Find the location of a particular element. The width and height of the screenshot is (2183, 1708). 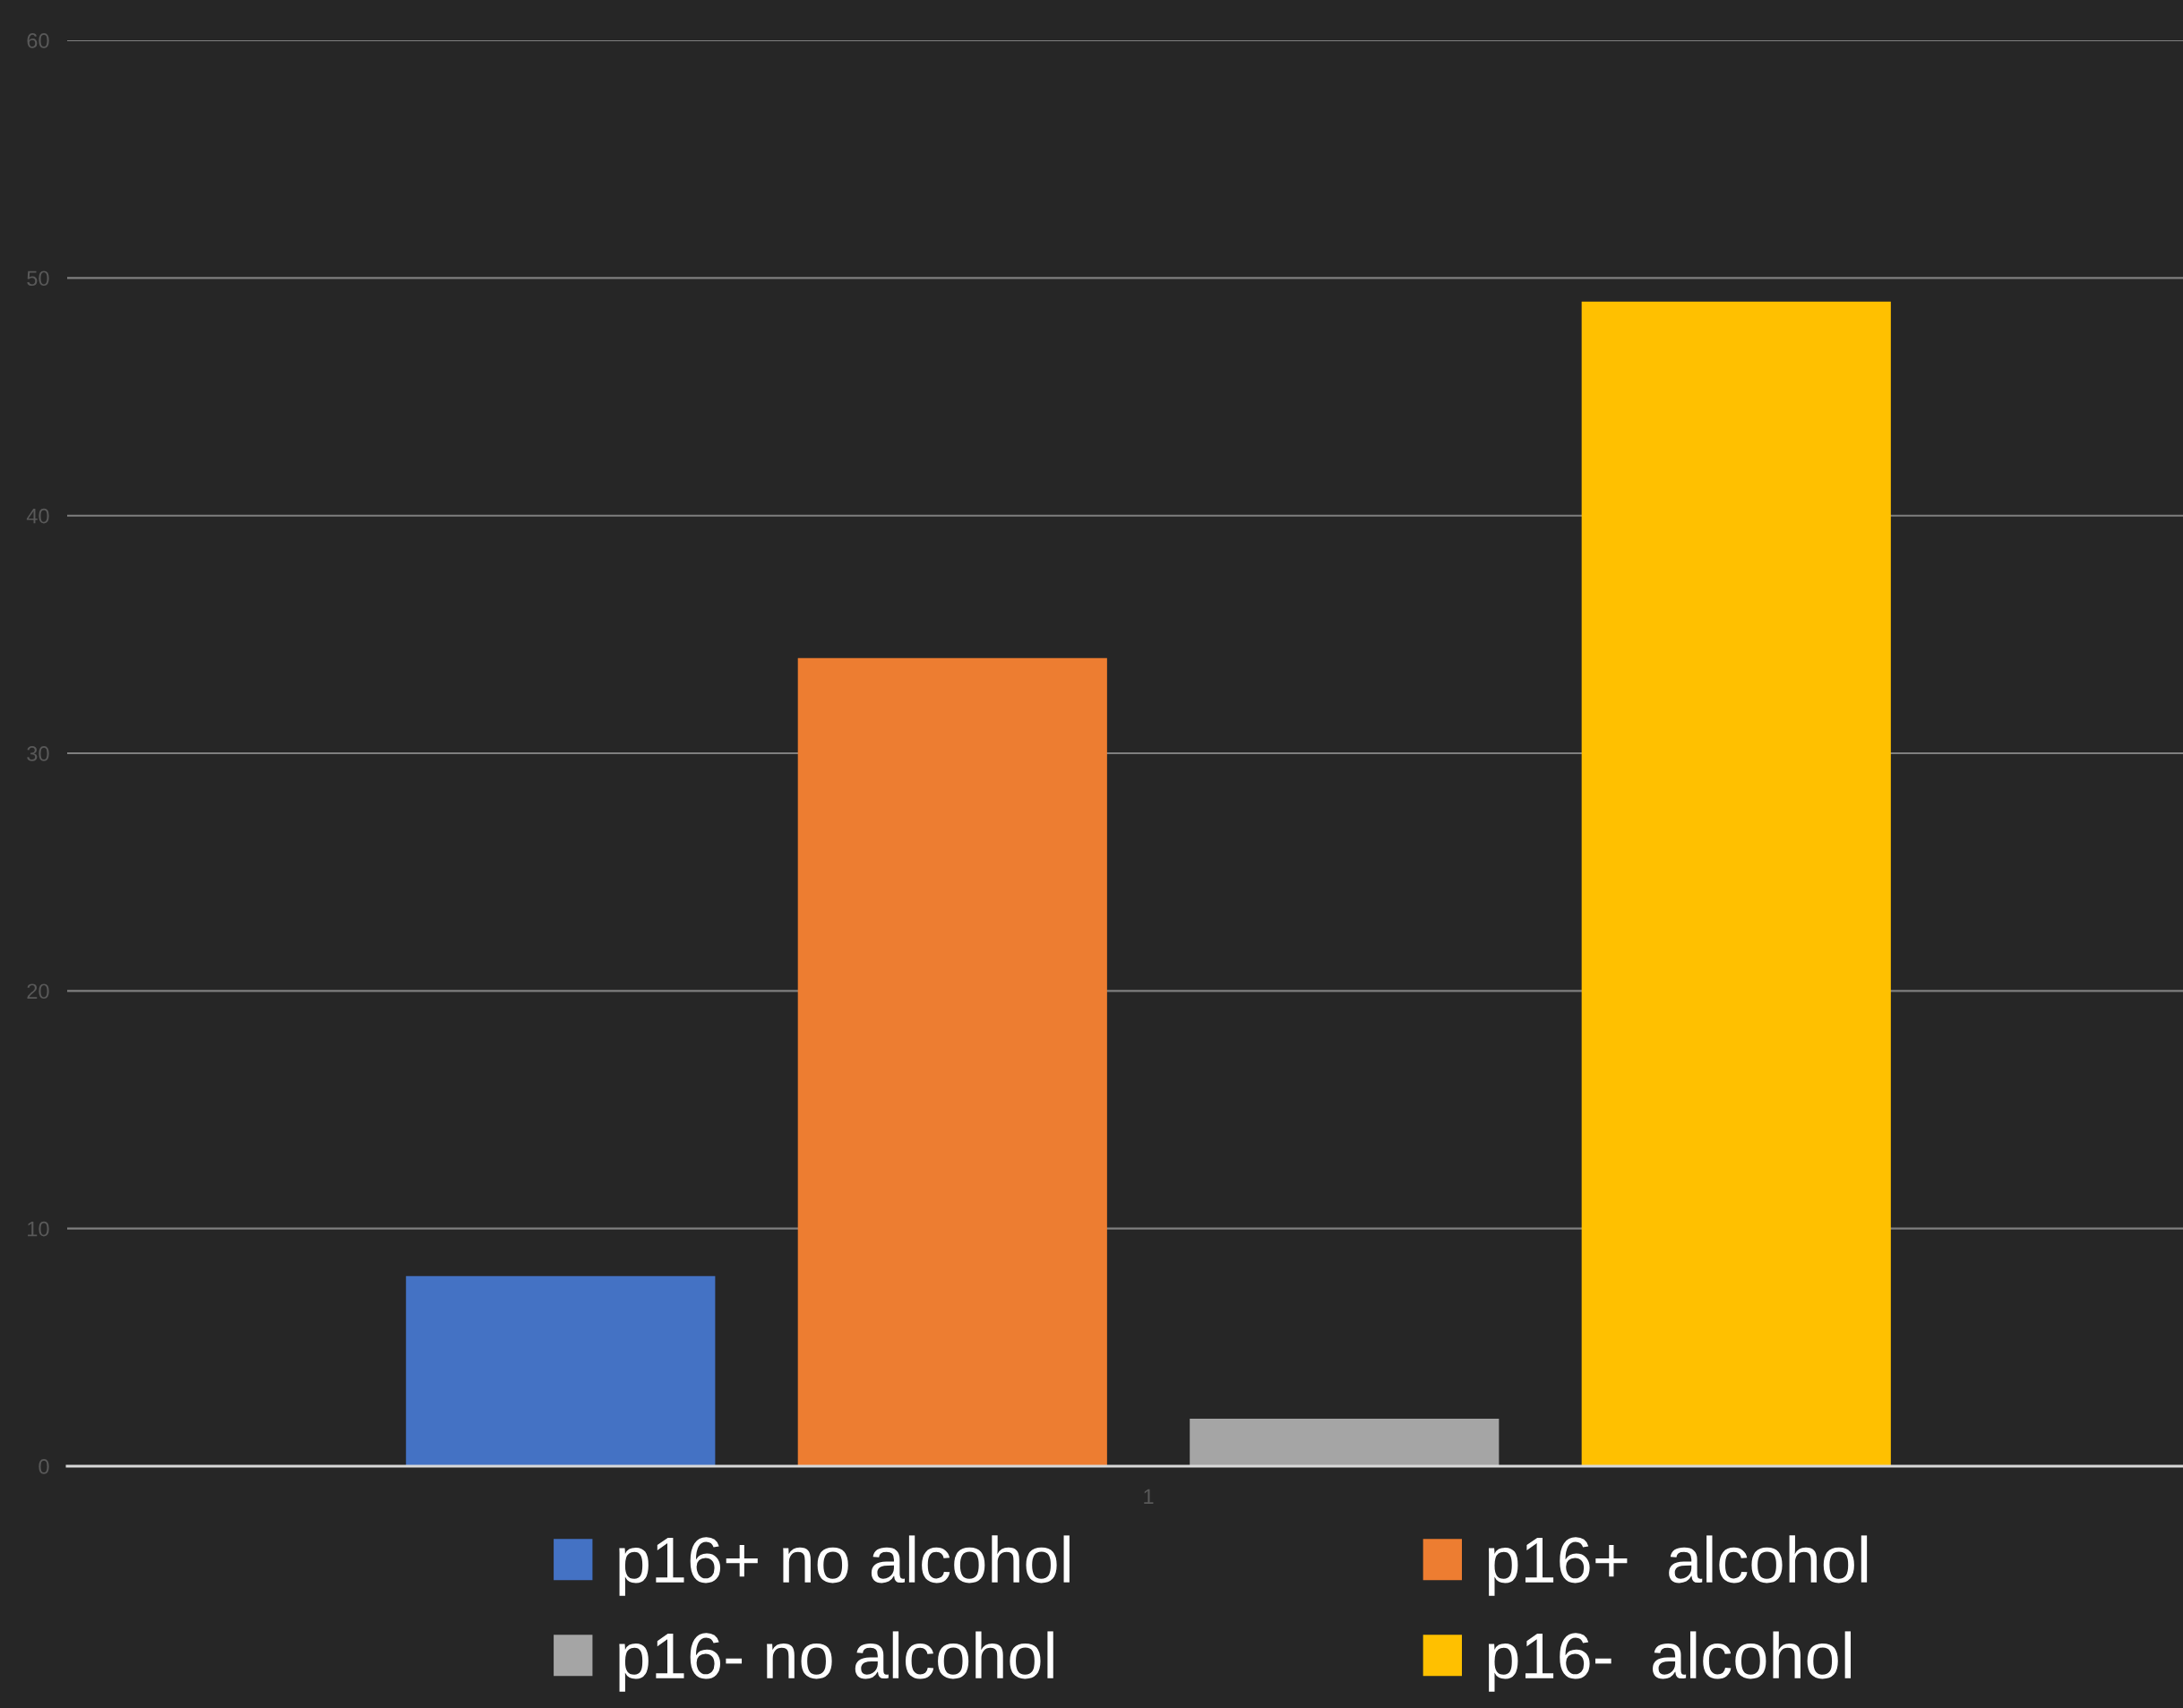

legend-label: p16- no alcohol is located at coordinates (836, 1661).